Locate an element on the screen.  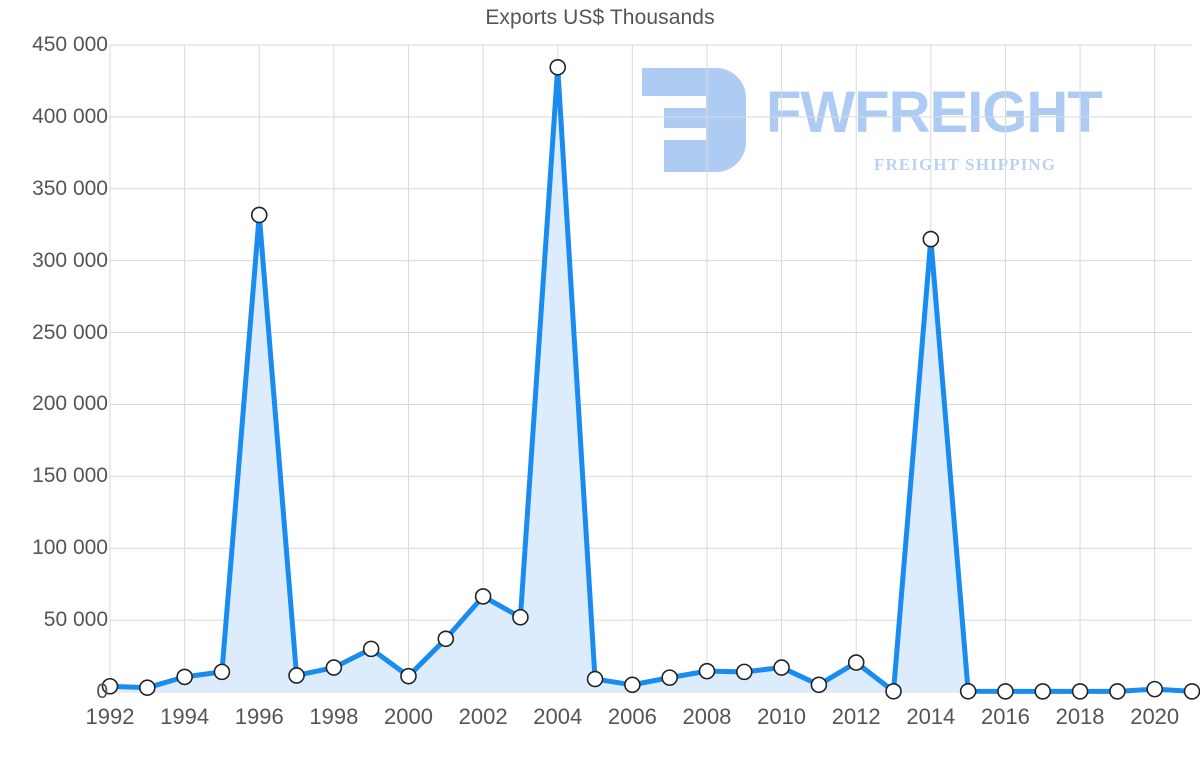
x-axis-tick-label: 1998 is located at coordinates (334, 716).